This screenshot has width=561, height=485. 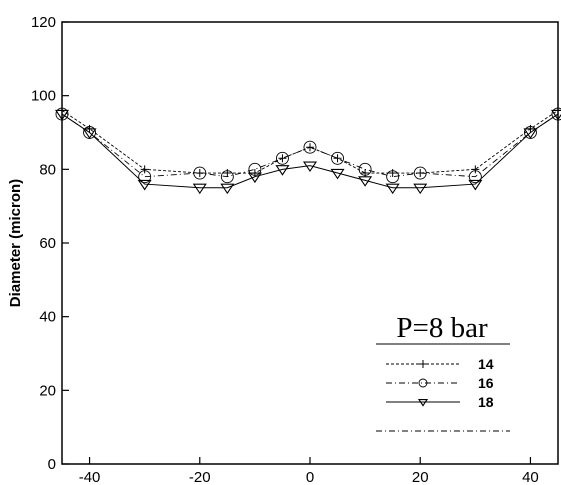 I want to click on x-tick-label: 20, so click(x=420, y=477).